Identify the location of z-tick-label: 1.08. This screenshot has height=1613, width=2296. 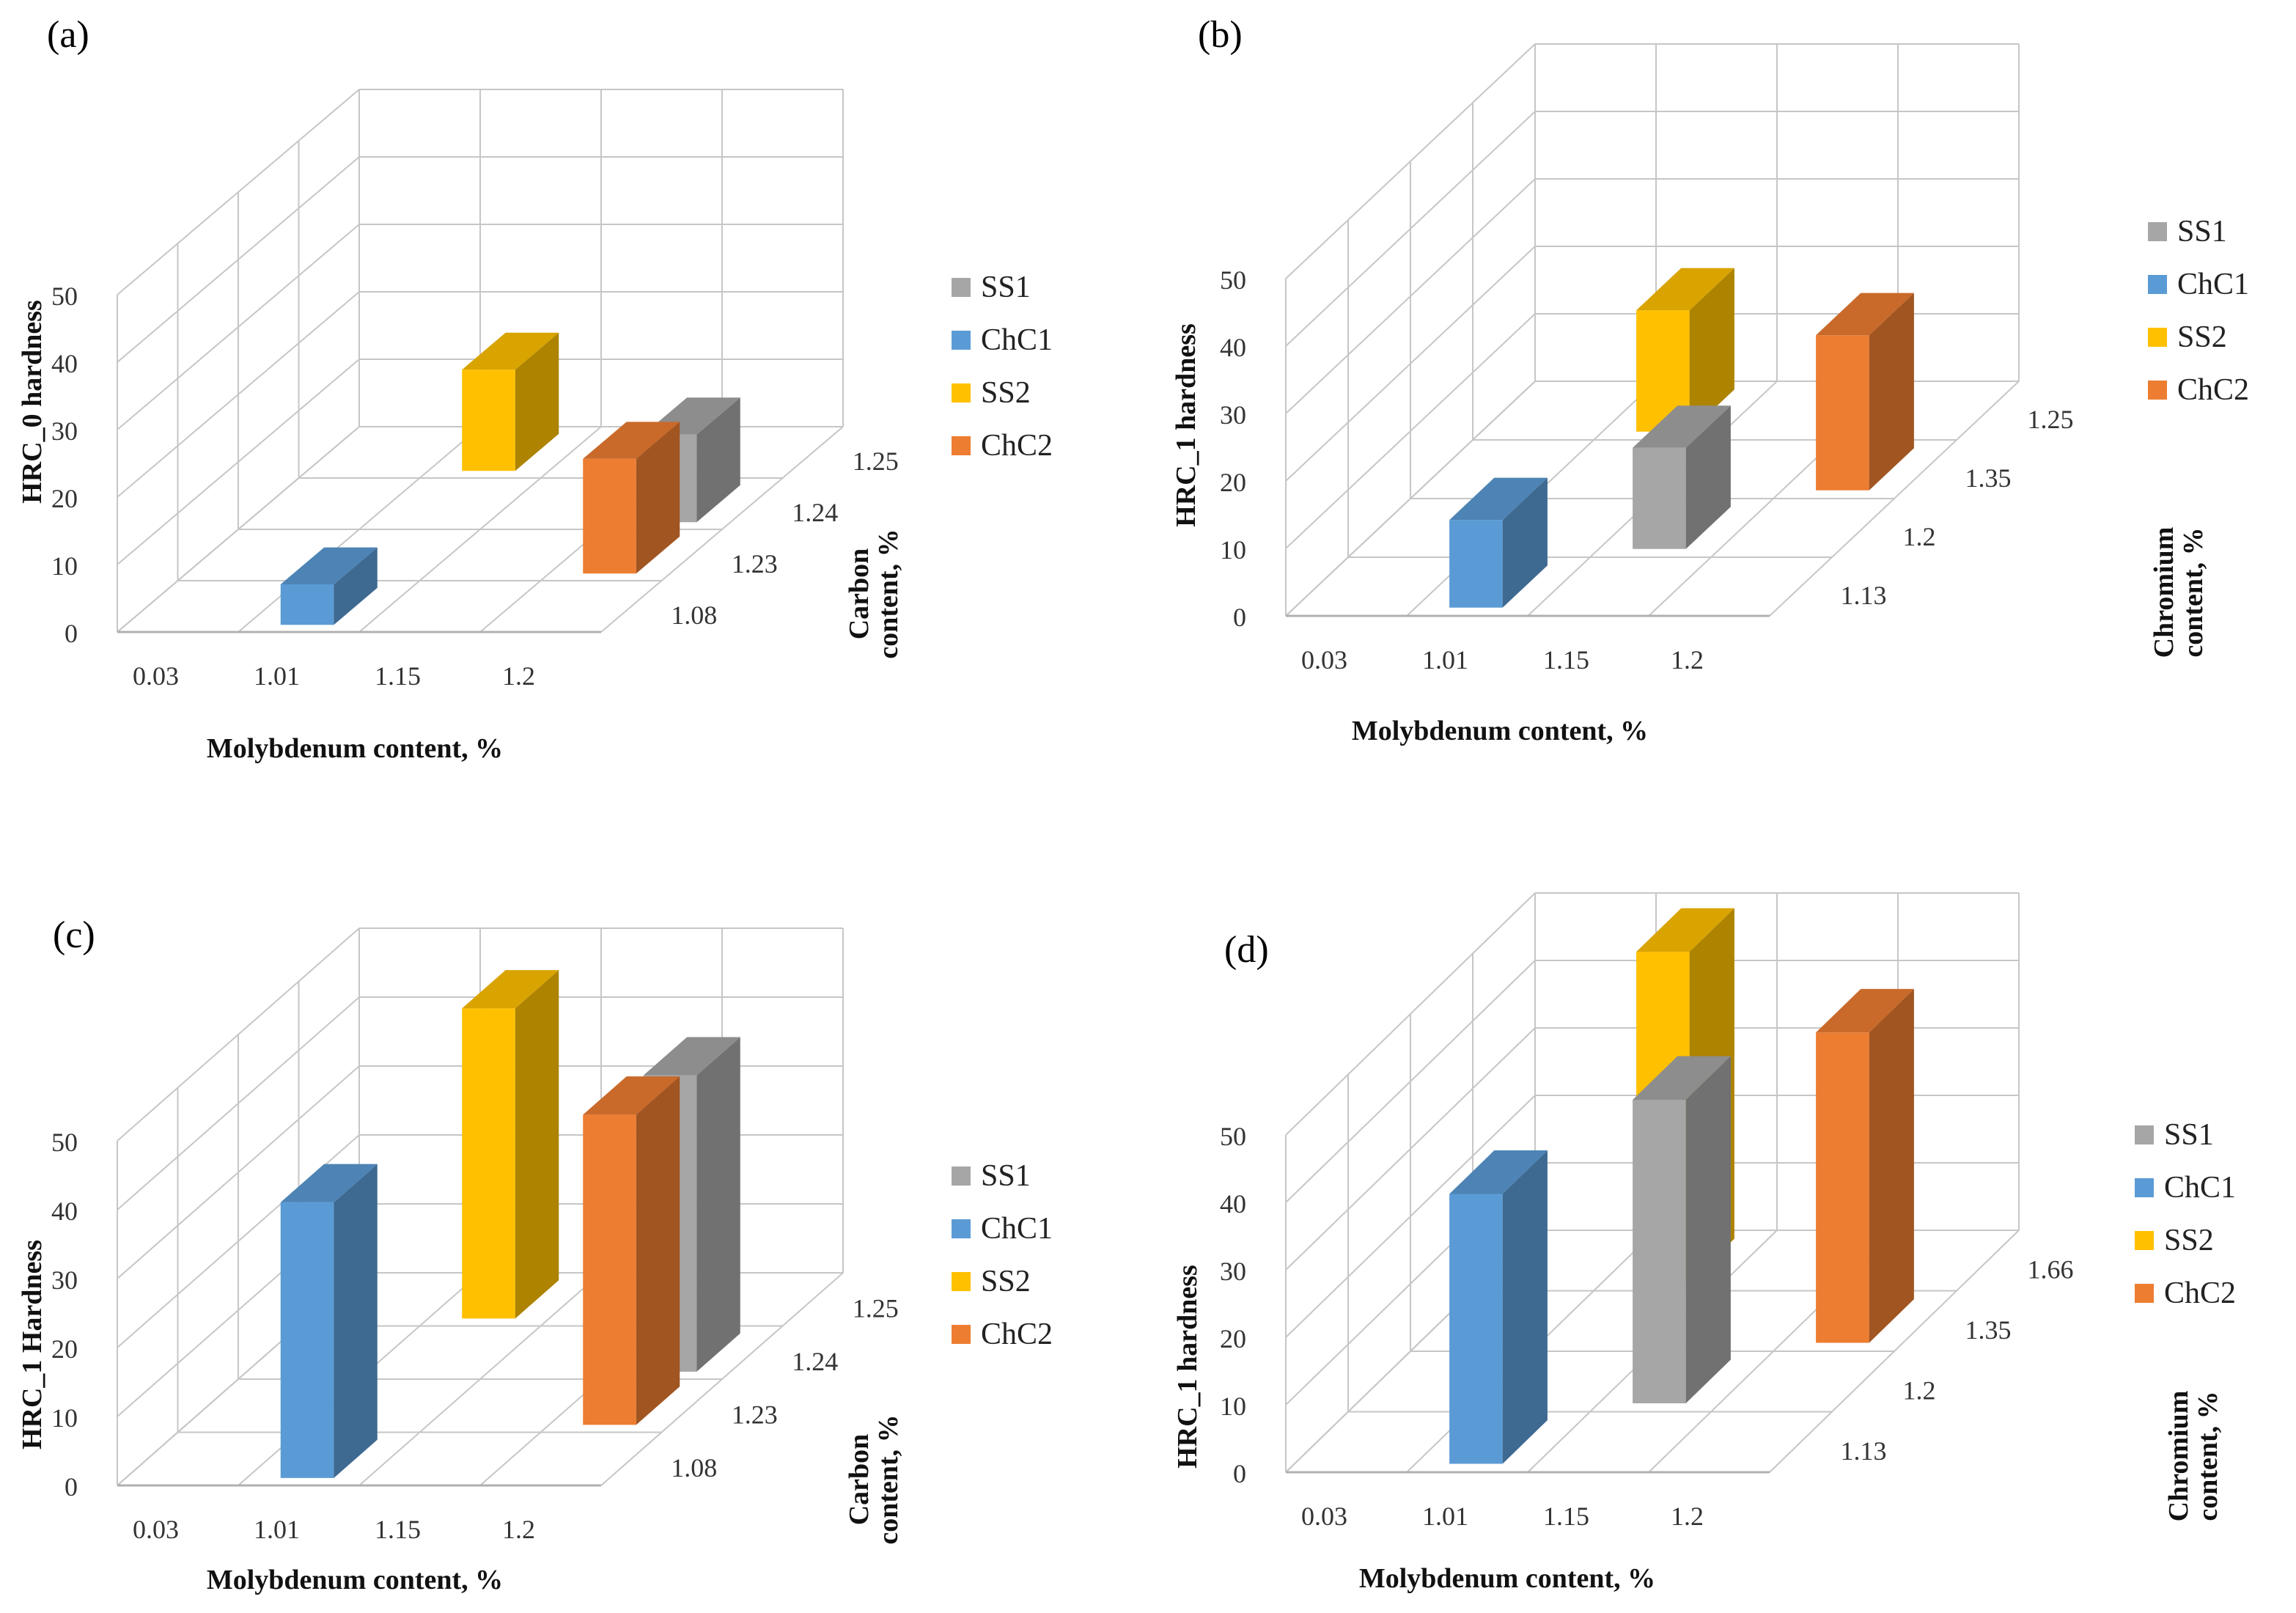
(694, 615).